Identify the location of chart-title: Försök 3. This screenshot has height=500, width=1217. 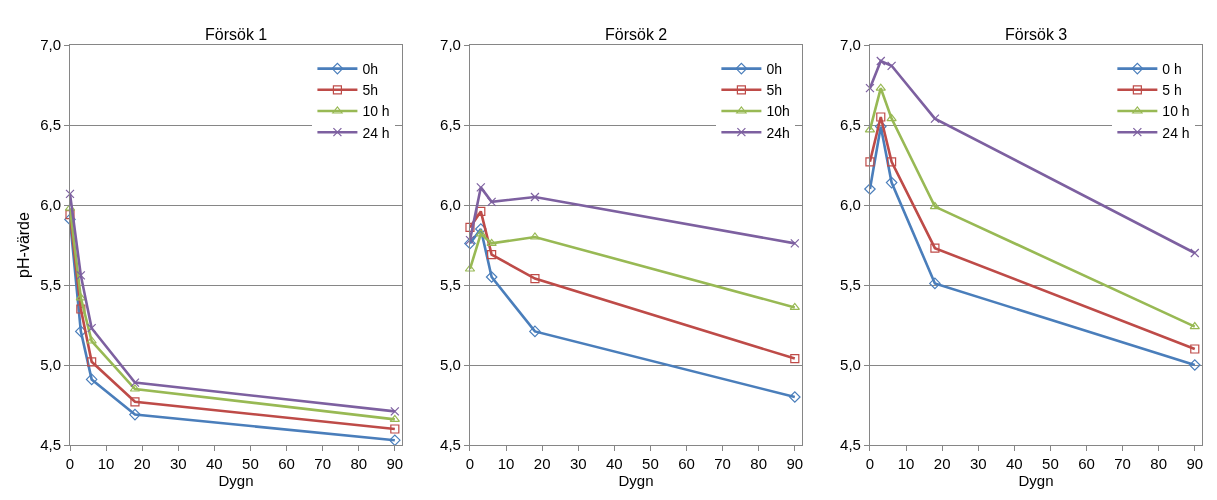
(1036, 34).